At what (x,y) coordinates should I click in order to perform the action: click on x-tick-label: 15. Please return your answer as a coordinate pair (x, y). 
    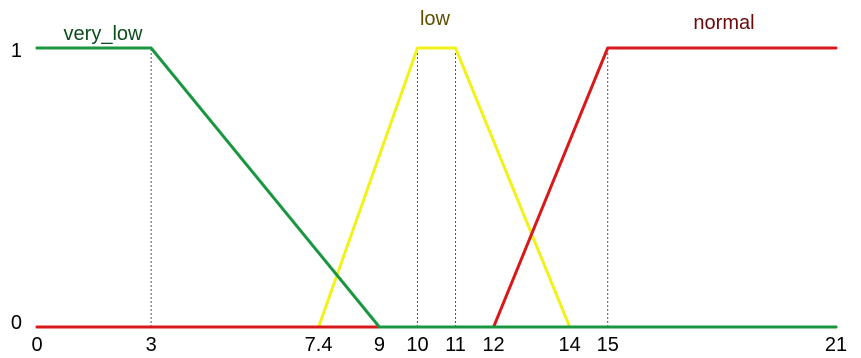
    Looking at the image, I should click on (608, 345).